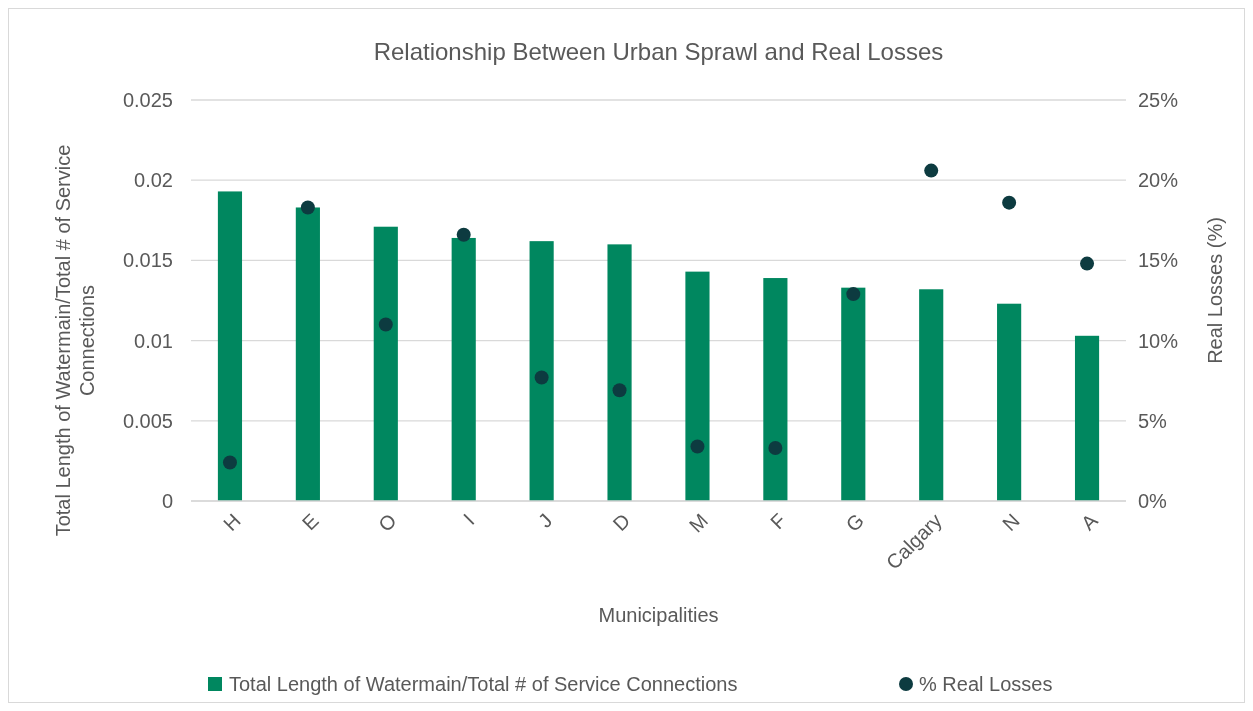 This screenshot has height=711, width=1253. I want to click on x-tick-label: M, so click(698, 523).